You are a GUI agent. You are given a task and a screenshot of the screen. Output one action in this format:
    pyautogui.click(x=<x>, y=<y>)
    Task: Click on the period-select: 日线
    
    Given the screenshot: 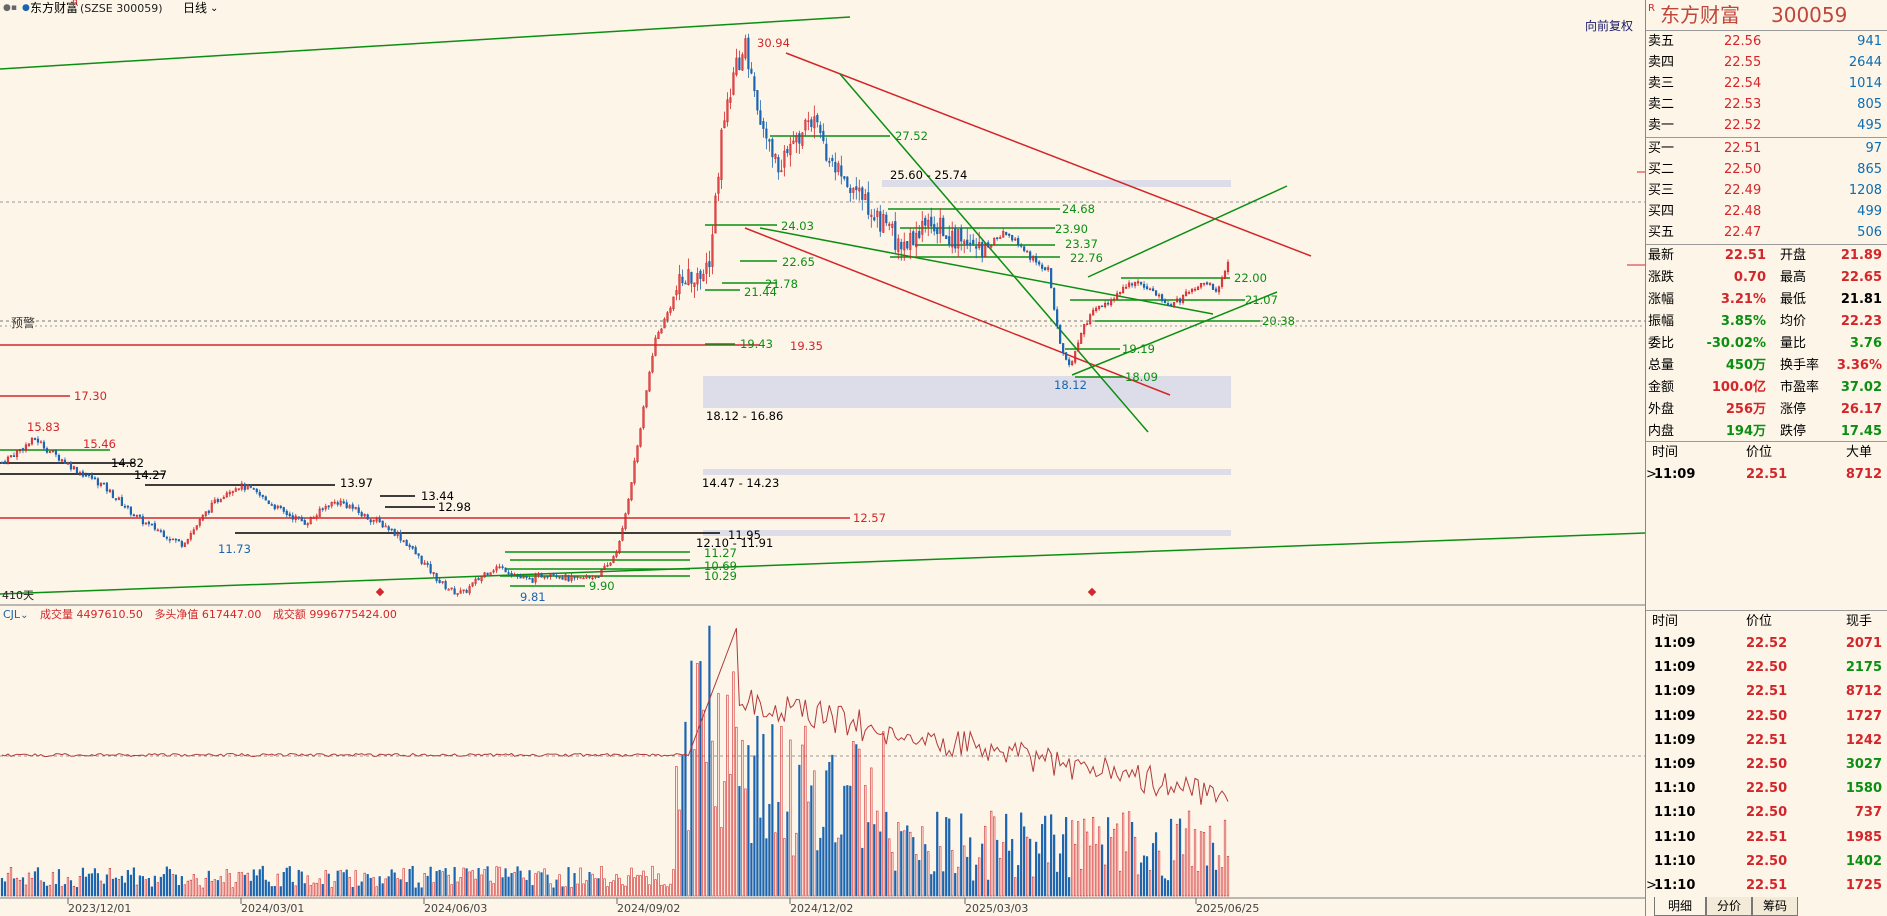 What is the action you would take?
    pyautogui.click(x=195, y=8)
    